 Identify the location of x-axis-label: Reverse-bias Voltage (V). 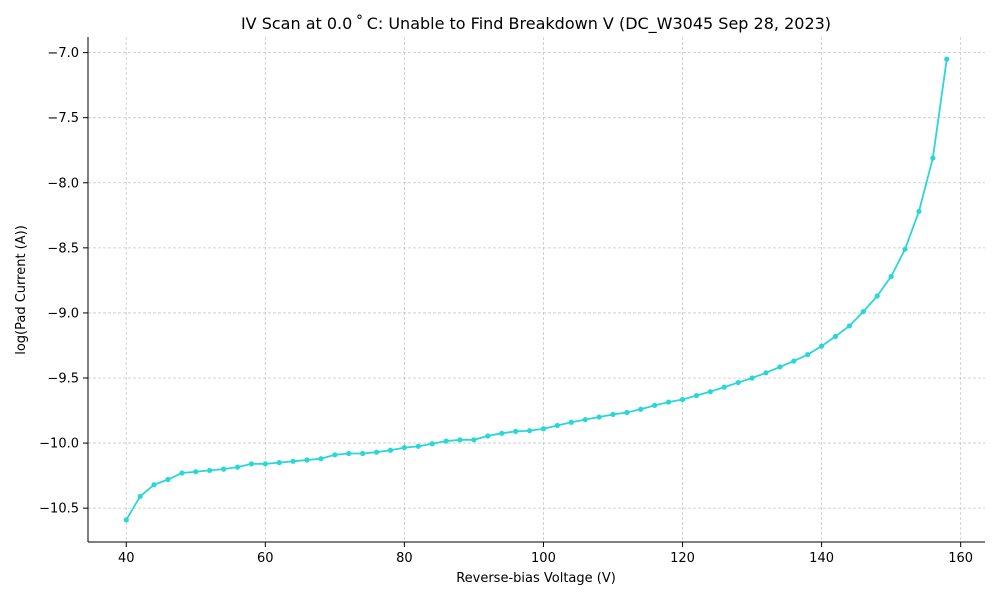
(536, 578).